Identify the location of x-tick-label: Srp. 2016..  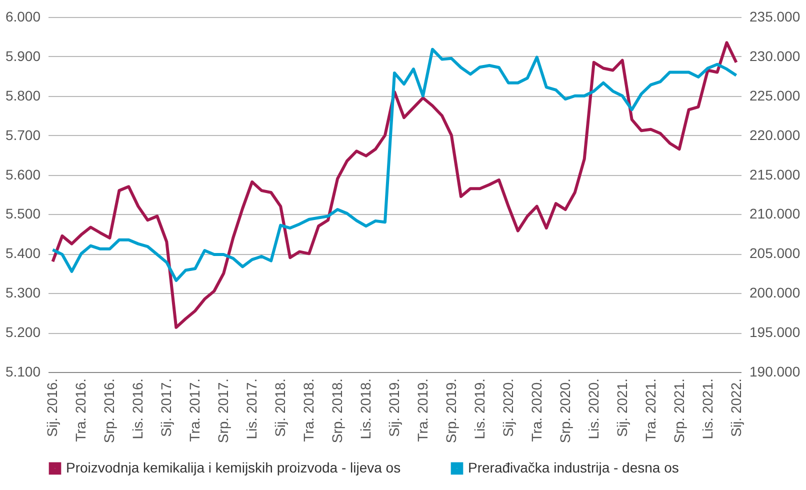
(109, 411).